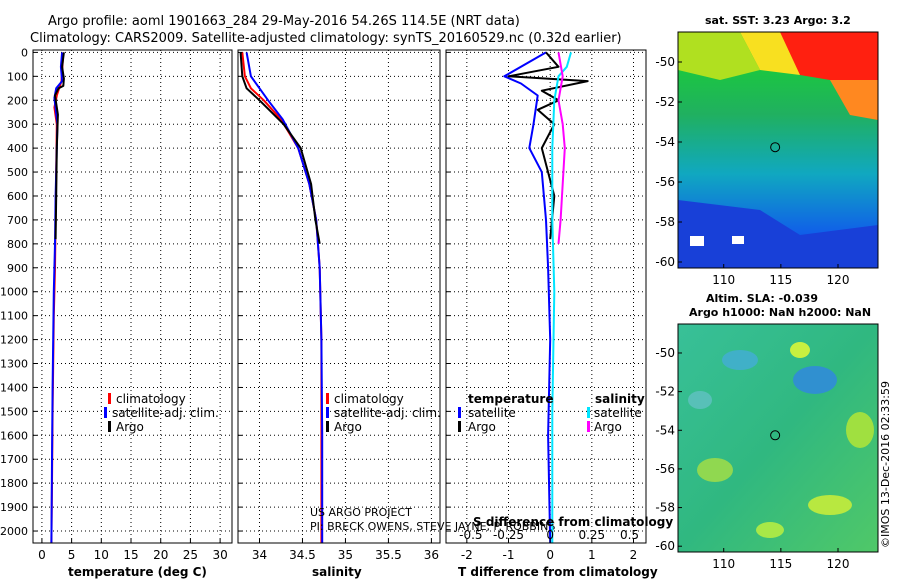  What do you see at coordinates (259, 555) in the screenshot?
I see `x-tick-label: 34` at bounding box center [259, 555].